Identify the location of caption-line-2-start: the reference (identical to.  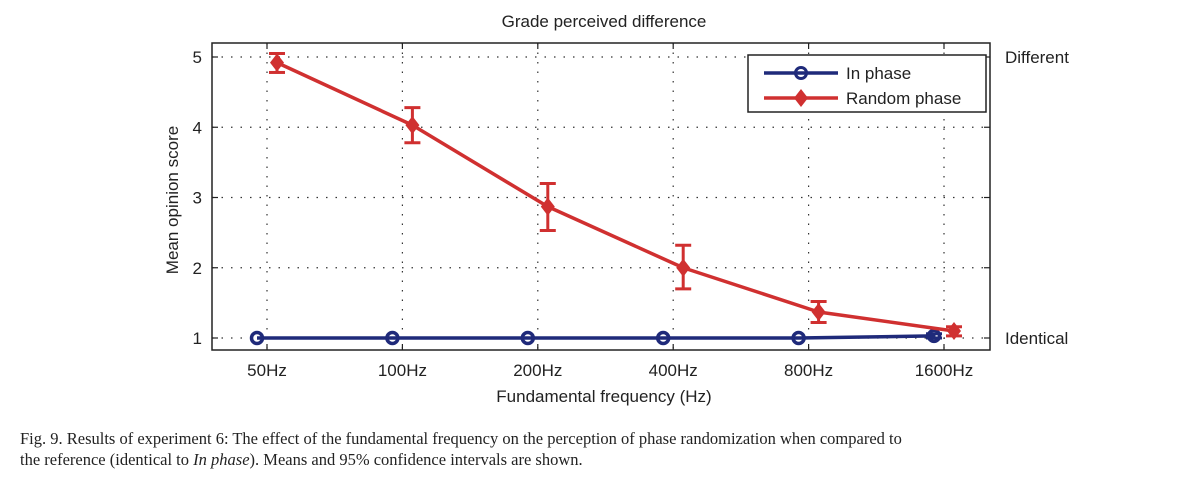
(107, 459).